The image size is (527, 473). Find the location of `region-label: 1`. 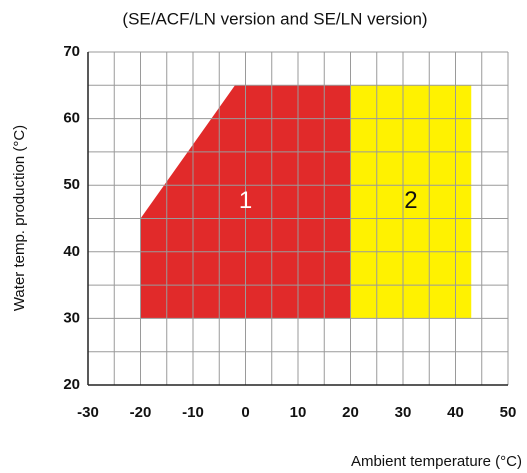

region-label: 1 is located at coordinates (245, 200).